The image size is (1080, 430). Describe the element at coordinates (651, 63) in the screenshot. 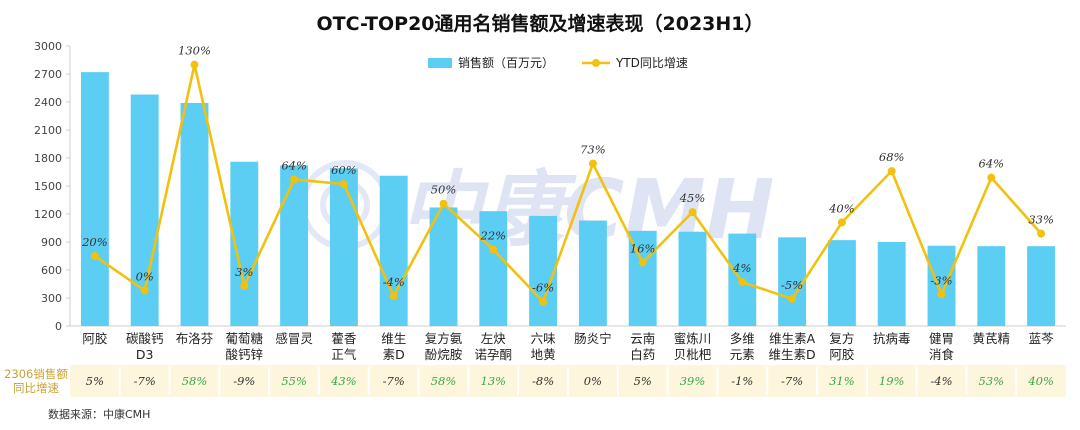

I see `legend-line-label: YTD同比增速` at that location.